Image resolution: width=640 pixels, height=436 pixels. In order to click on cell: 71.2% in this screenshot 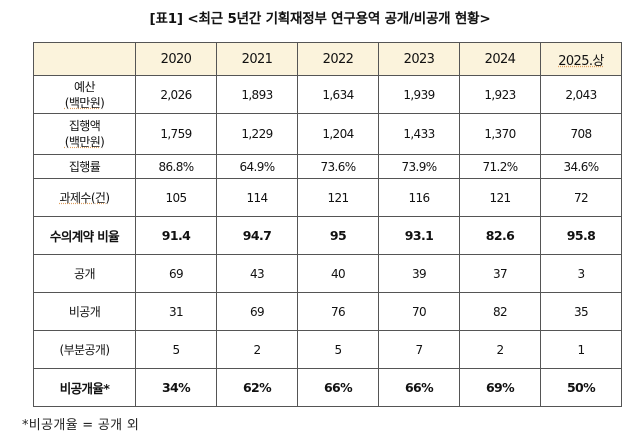, I will do `click(500, 166)`.